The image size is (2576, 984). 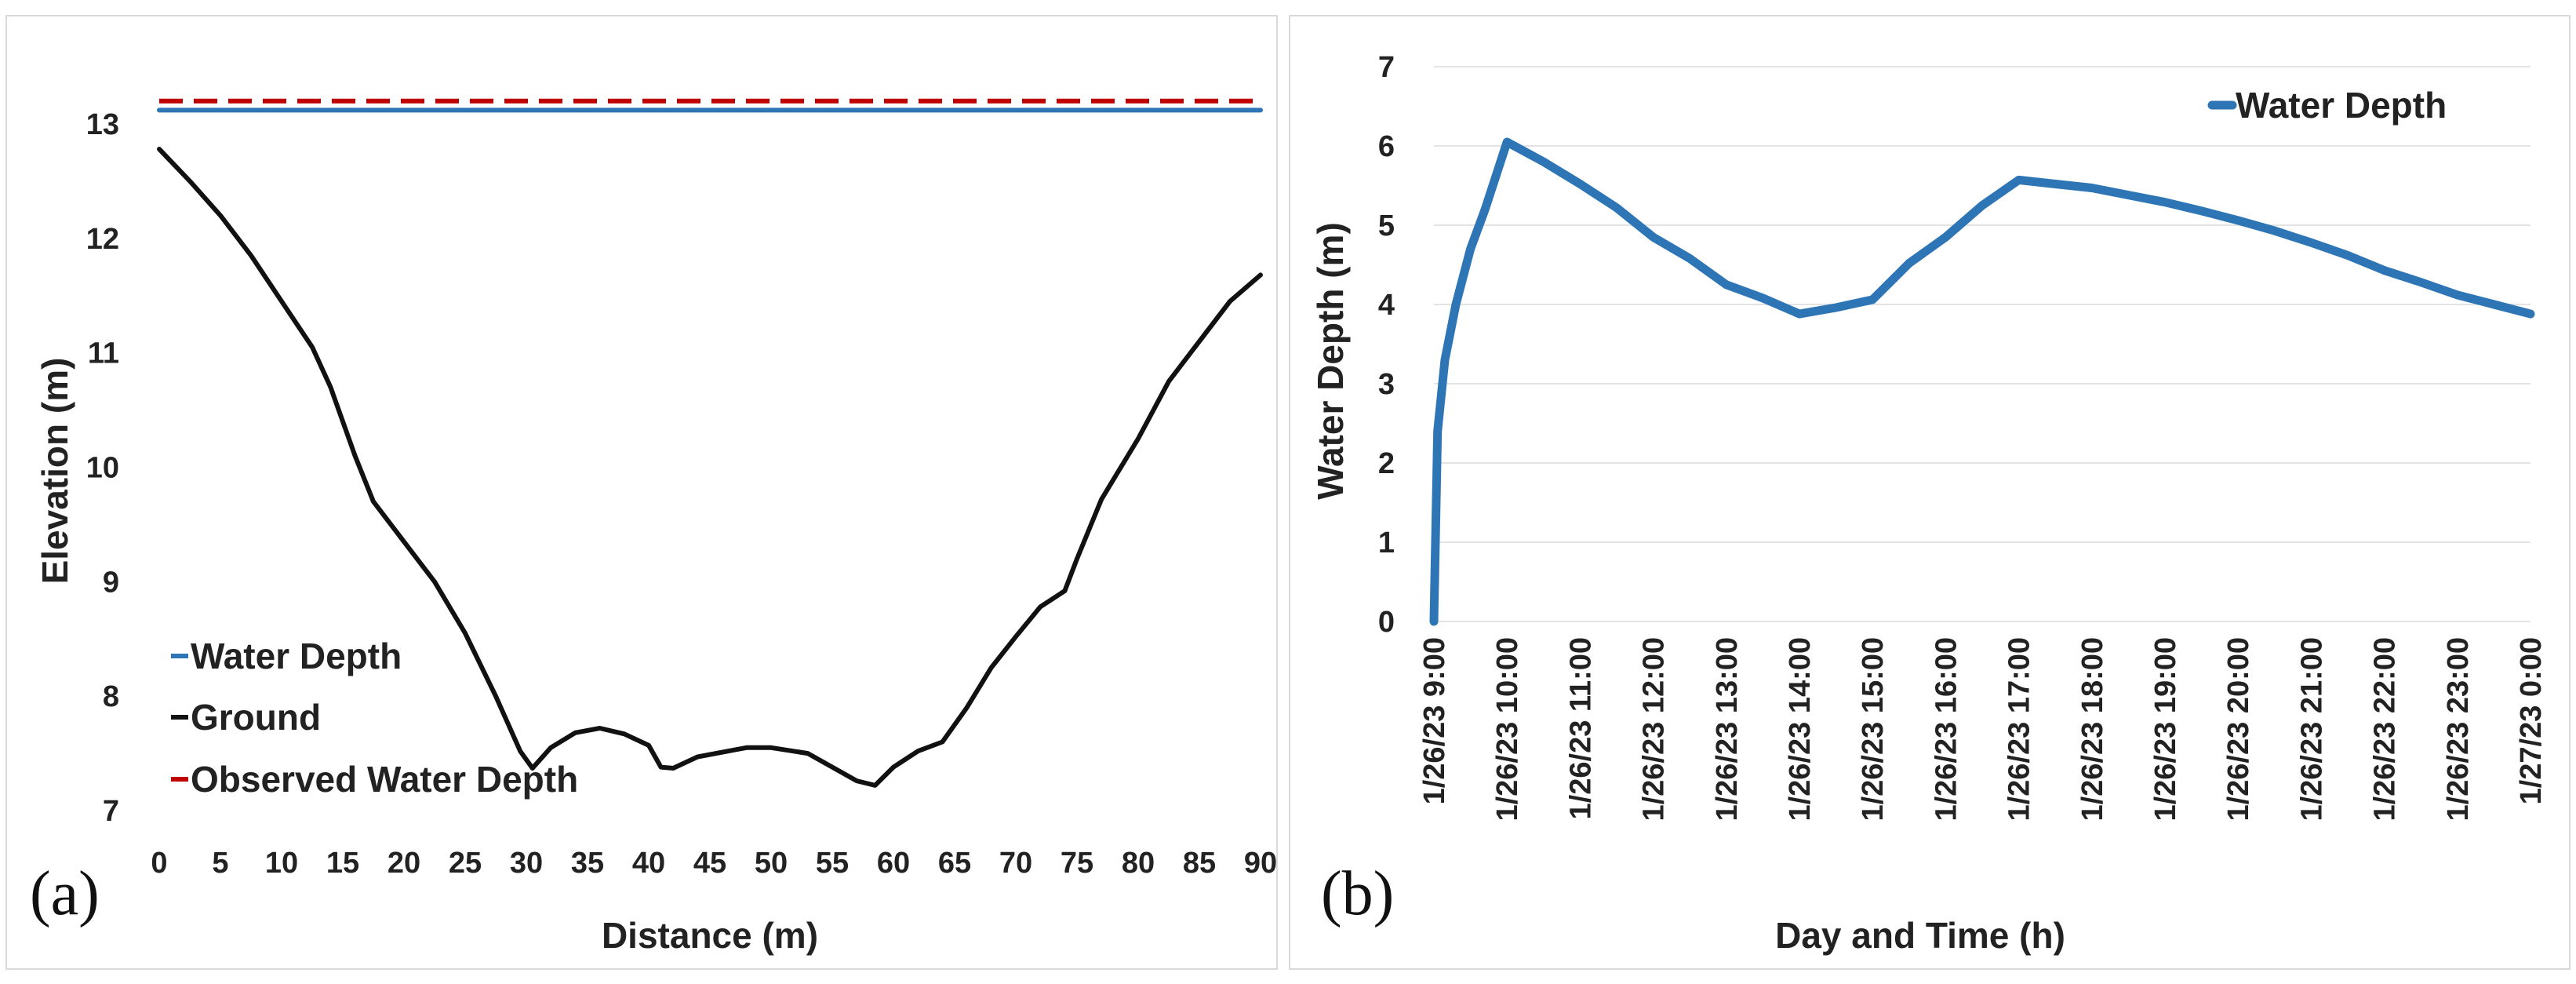 I want to click on chart-a-x-tick-label: 45, so click(x=709, y=863).